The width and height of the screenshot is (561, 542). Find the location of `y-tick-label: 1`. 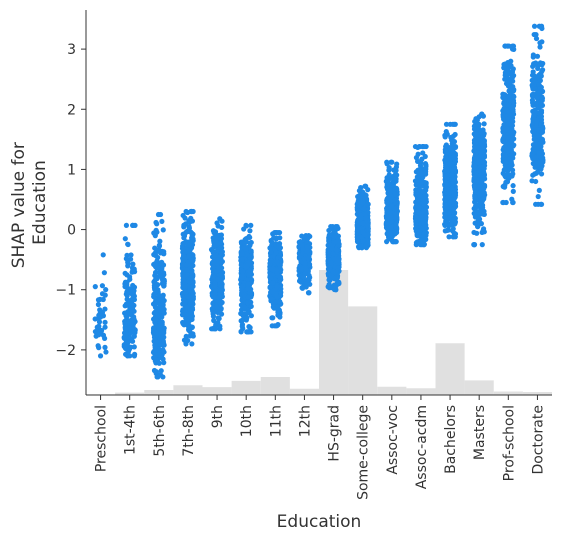

y-tick-label: 1 is located at coordinates (71, 170).